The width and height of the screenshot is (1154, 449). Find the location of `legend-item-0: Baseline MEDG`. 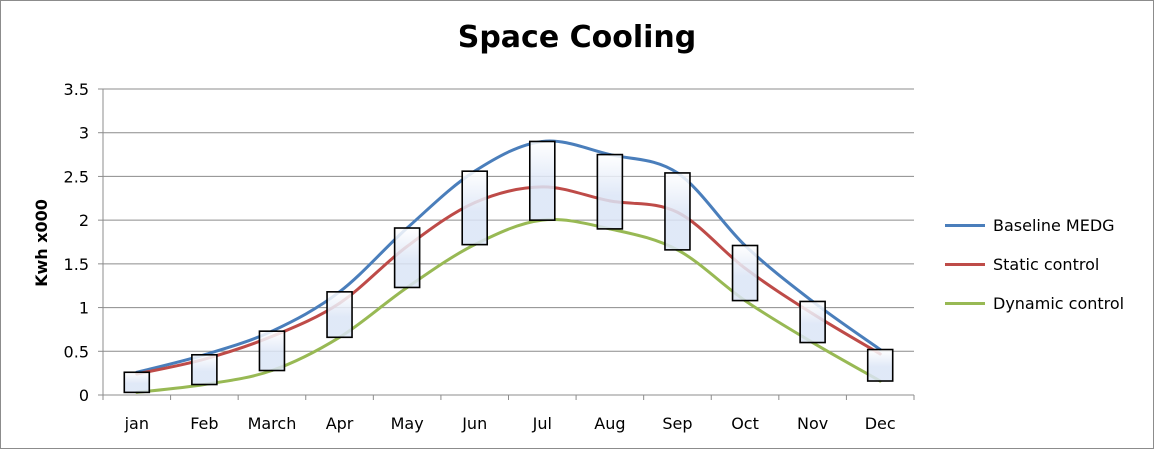

legend-item-0: Baseline MEDG is located at coordinates (1034, 225).